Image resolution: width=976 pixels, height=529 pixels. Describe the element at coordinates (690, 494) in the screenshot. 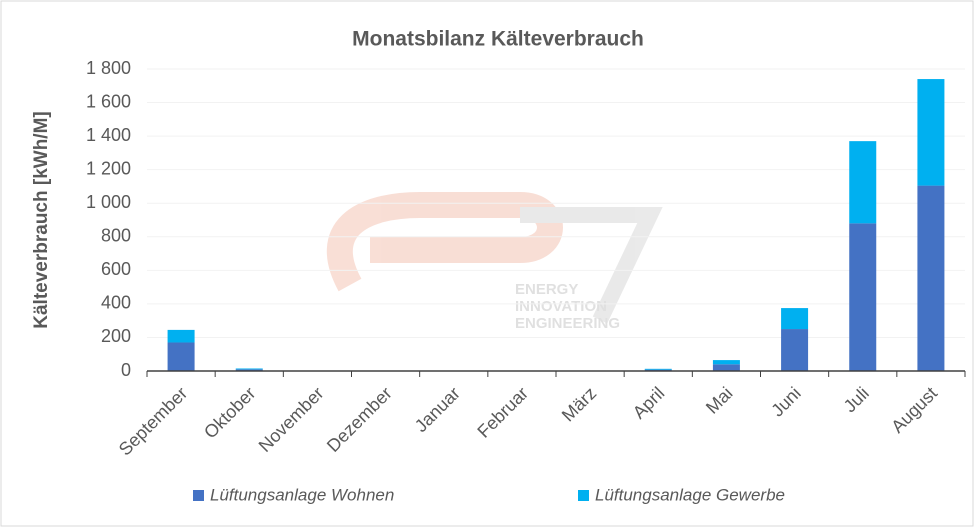

I see `legend-label: Lüftungsanlage Gewerbe` at that location.